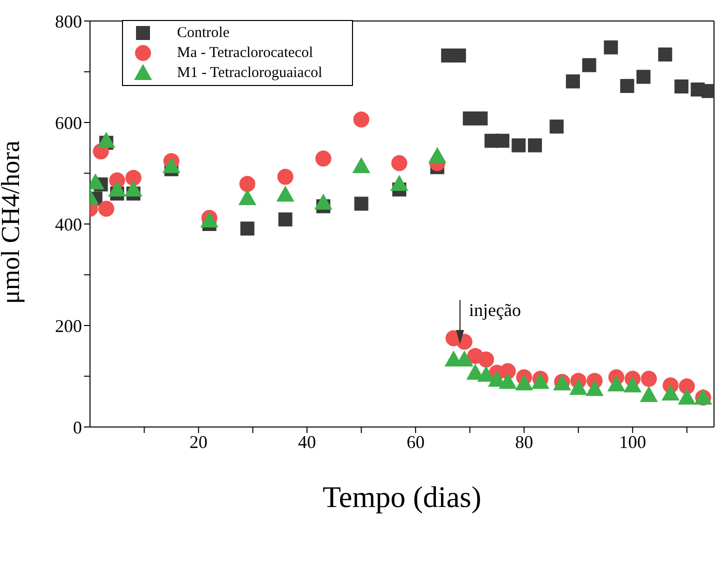 The image size is (720, 583). What do you see at coordinates (524, 442) in the screenshot?
I see `x-tick-label: 80` at bounding box center [524, 442].